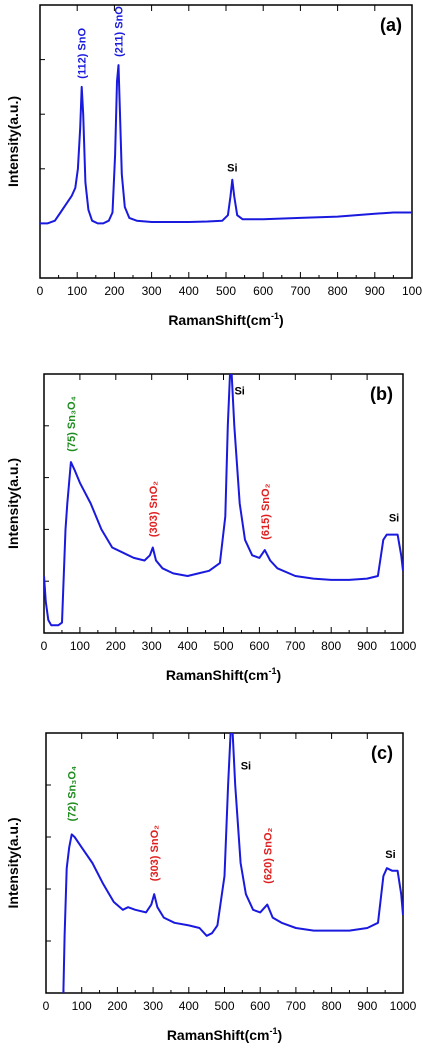 This screenshot has height=1051, width=423. Describe the element at coordinates (391, 25) in the screenshot. I see `panel-label: (a)` at that location.